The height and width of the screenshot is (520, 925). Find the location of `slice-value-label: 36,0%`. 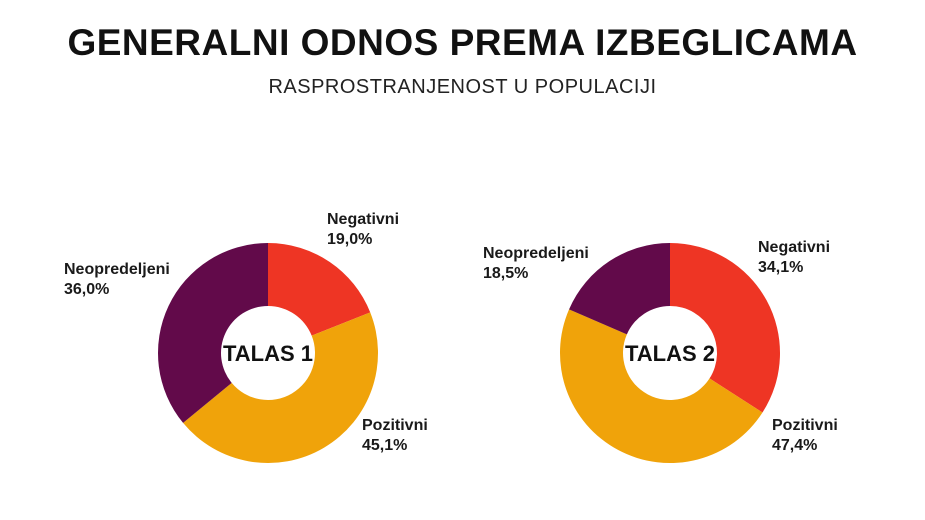

slice-value-label: 36,0% is located at coordinates (86, 289).